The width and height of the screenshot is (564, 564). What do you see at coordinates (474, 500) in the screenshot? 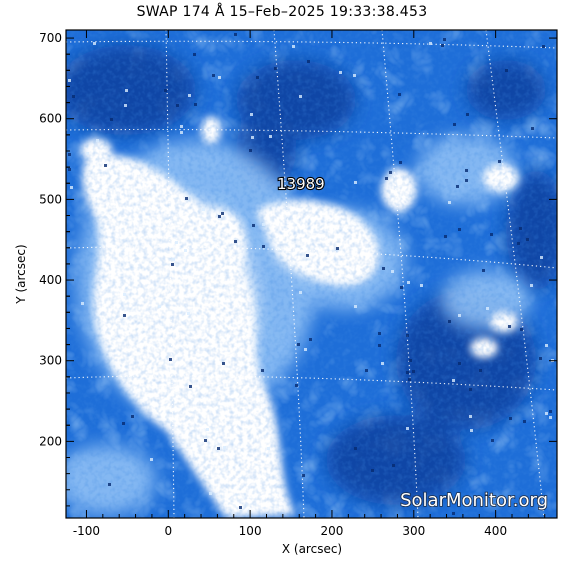
I see `solarmonitor-watermark: SolarMonitor.org` at bounding box center [474, 500].